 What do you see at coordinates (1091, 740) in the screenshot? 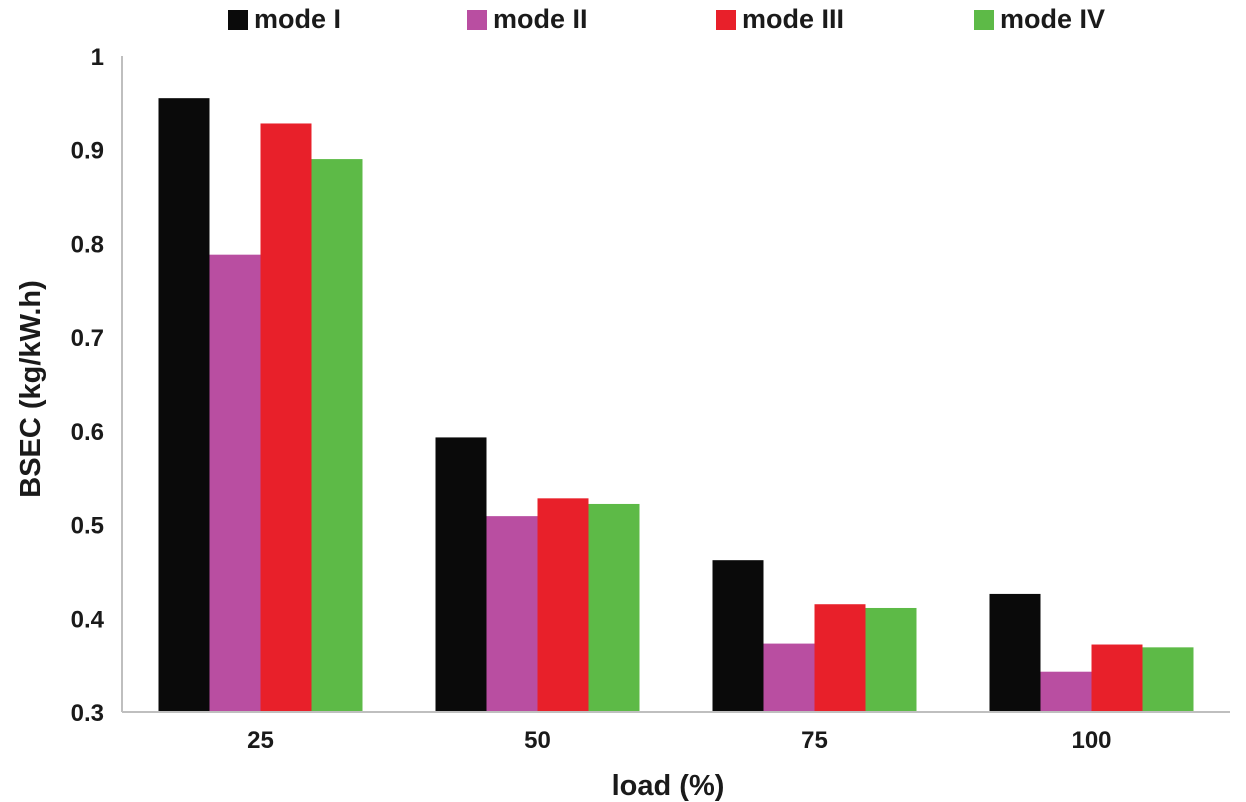
I see `x-tick-label: 100` at bounding box center [1091, 740].